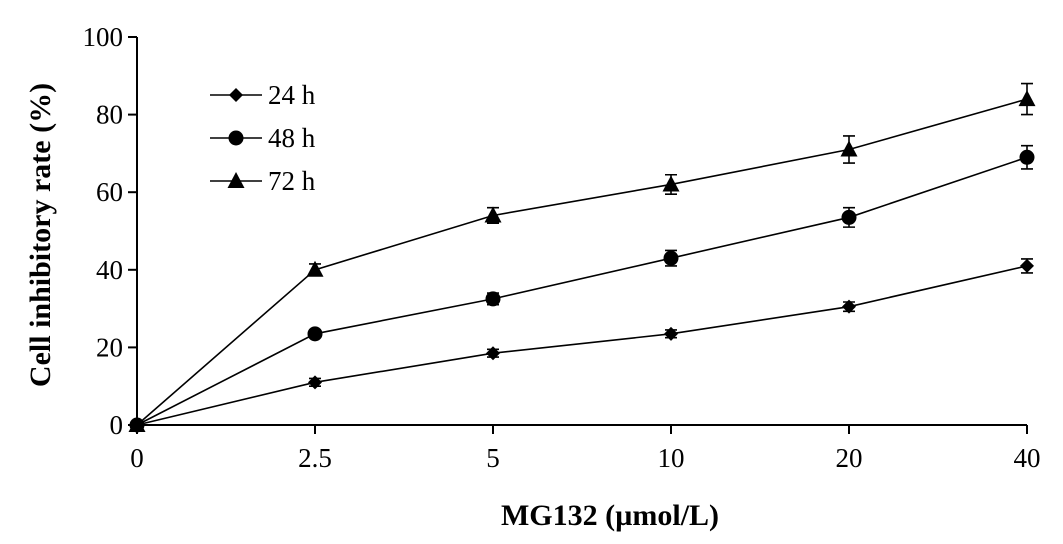 The height and width of the screenshot is (544, 1063). Describe the element at coordinates (109, 347) in the screenshot. I see `y-tick-label: 20` at that location.